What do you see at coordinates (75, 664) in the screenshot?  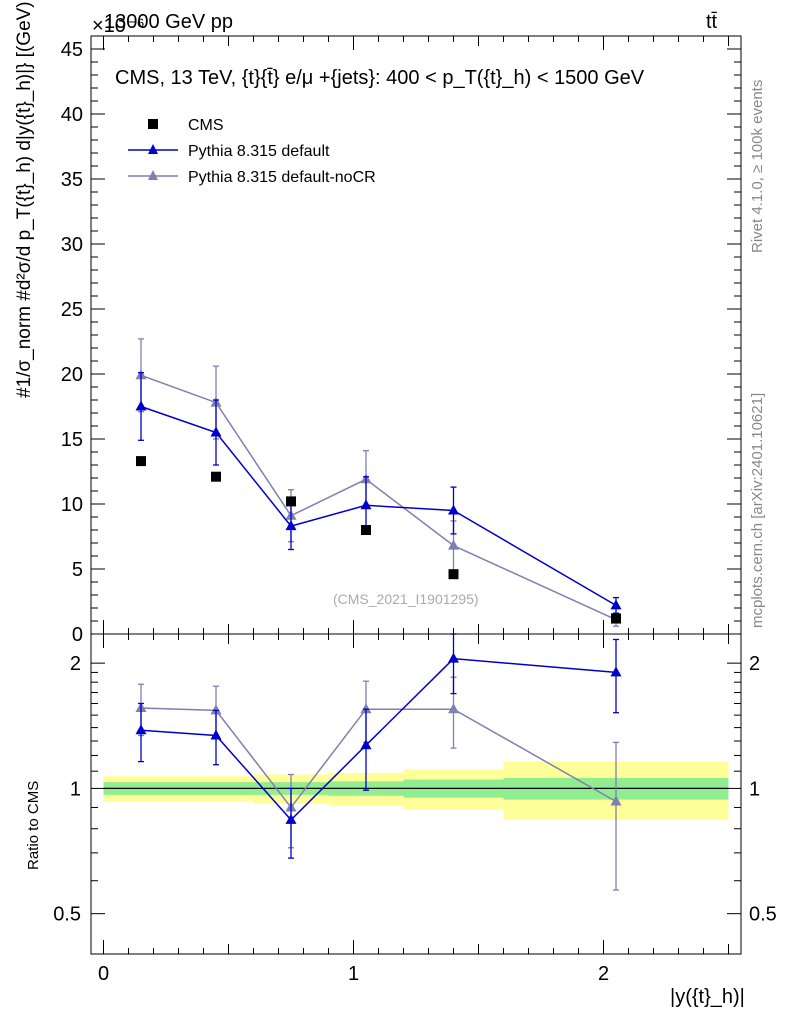 I see `ratio-y-tick-label: 2` at bounding box center [75, 664].